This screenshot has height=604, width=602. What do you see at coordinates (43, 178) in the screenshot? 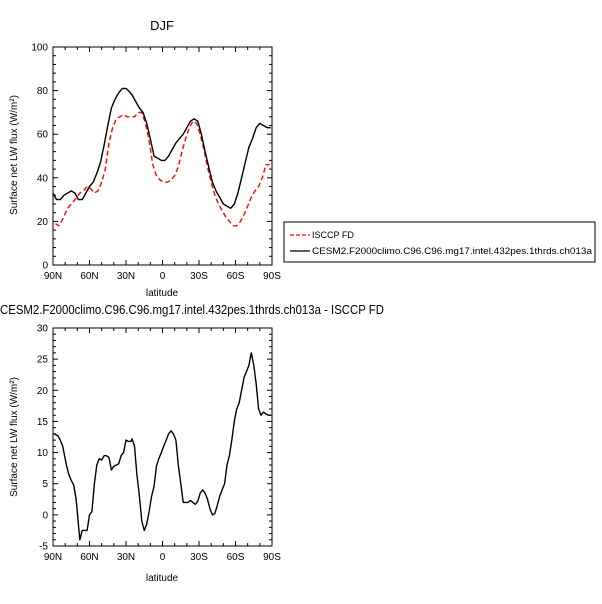
I see `panel-top-ytick-label: 40` at bounding box center [43, 178].